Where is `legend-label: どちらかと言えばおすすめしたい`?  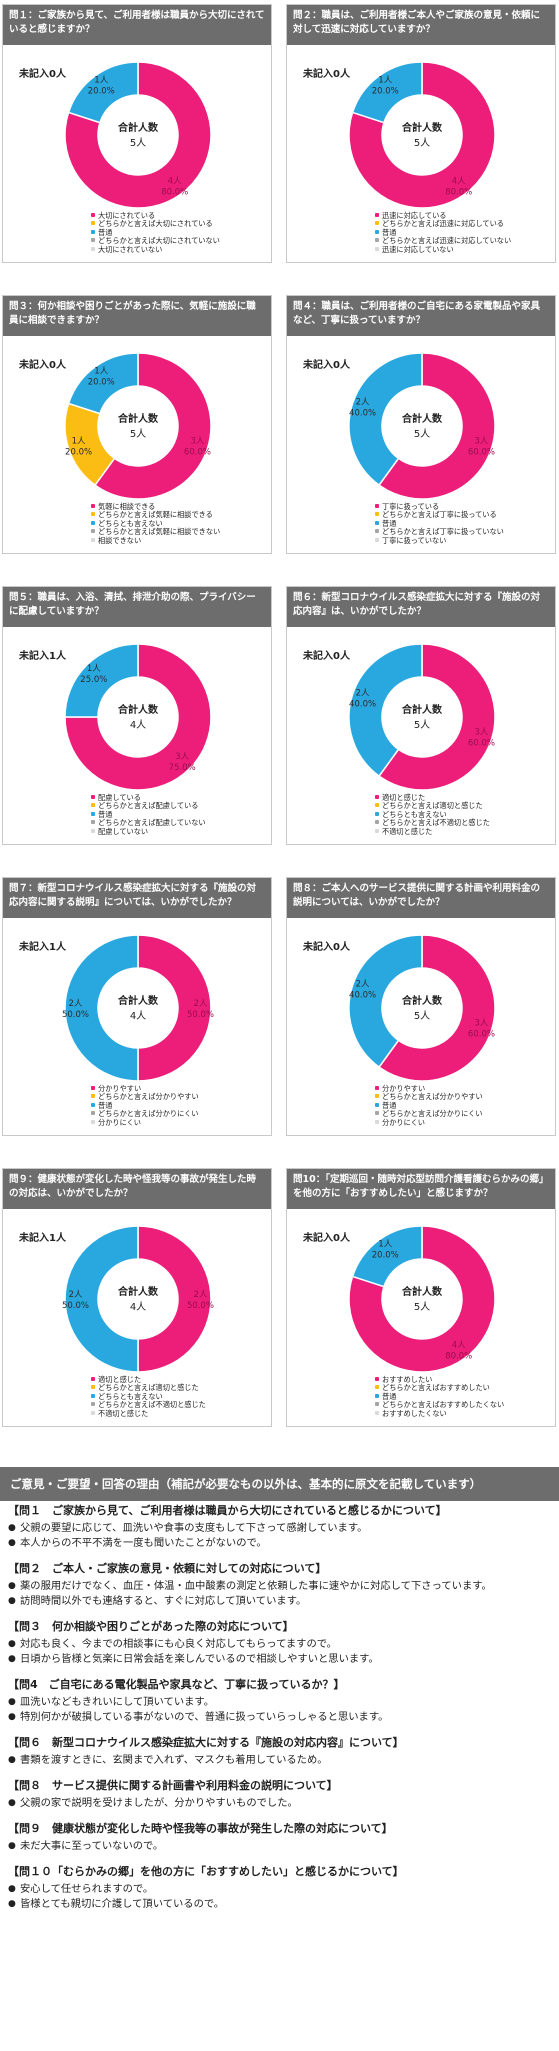 legend-label: どちらかと言えばおすすめしたい is located at coordinates (436, 1388).